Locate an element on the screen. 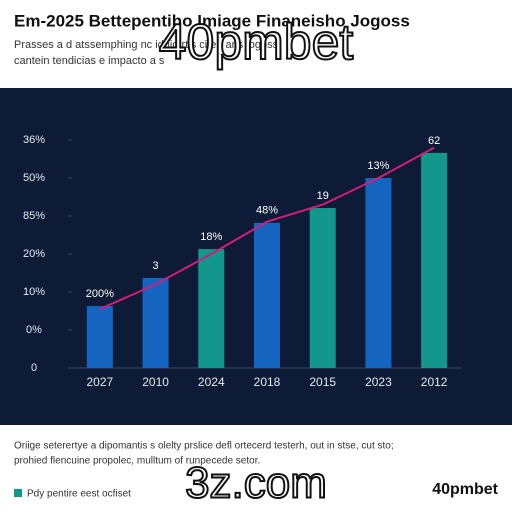 The height and width of the screenshot is (512, 512). watermark: 3z.com is located at coordinates (256, 483).